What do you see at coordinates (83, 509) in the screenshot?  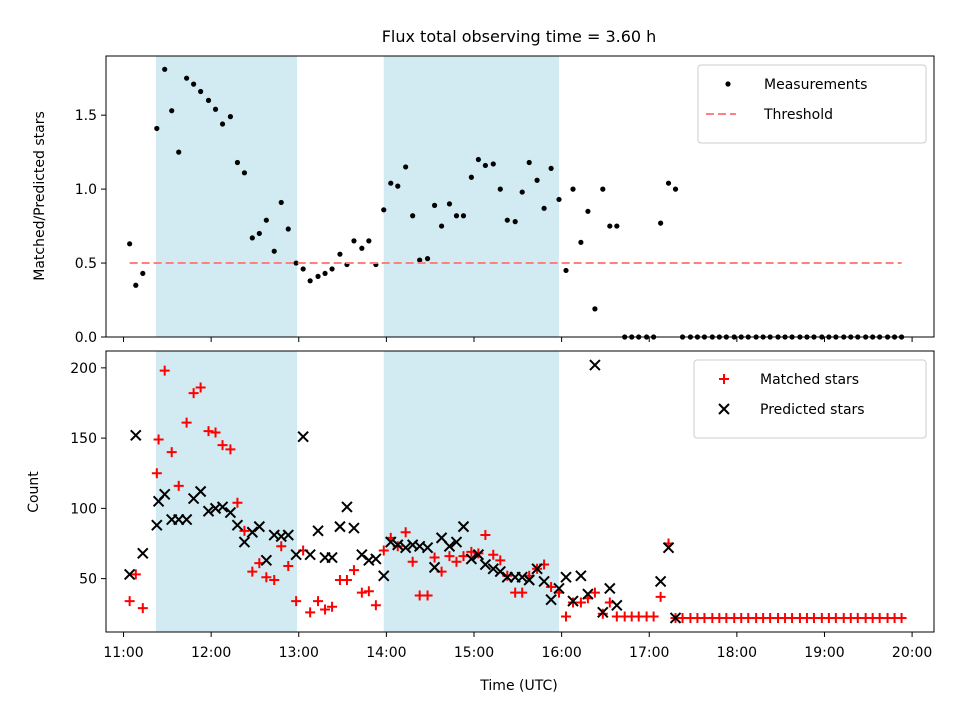 I see `y-tick-label: 100` at bounding box center [83, 509].